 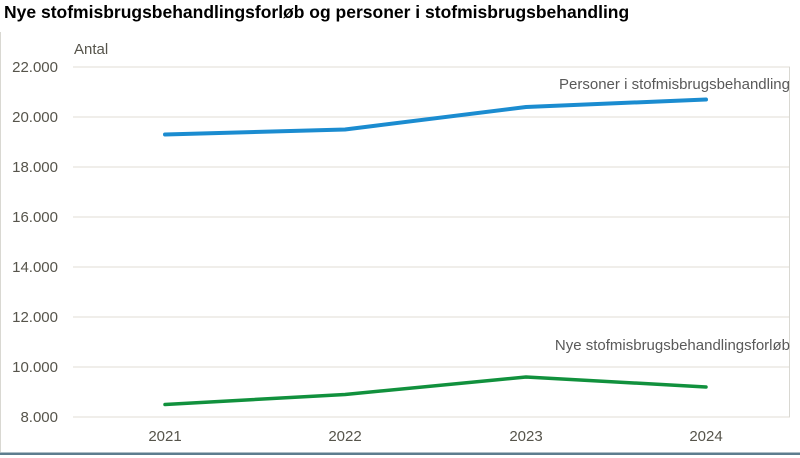 What do you see at coordinates (344, 436) in the screenshot?
I see `x-tick-label: 2022` at bounding box center [344, 436].